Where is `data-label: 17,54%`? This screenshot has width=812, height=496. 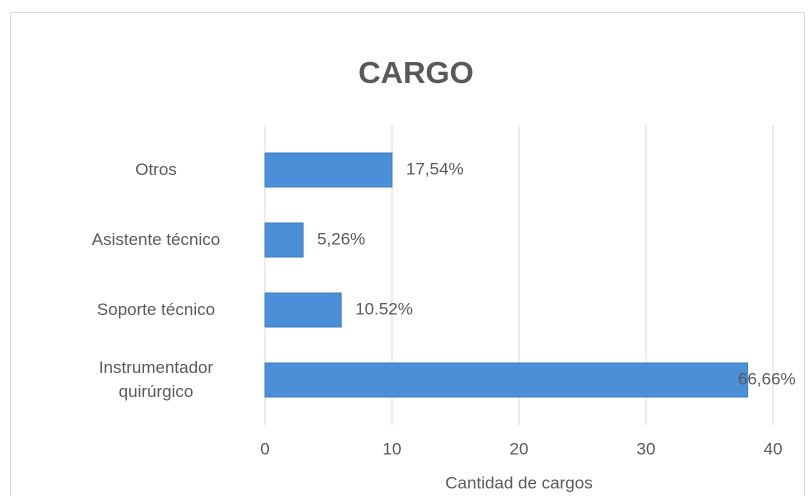 data-label: 17,54% is located at coordinates (435, 168).